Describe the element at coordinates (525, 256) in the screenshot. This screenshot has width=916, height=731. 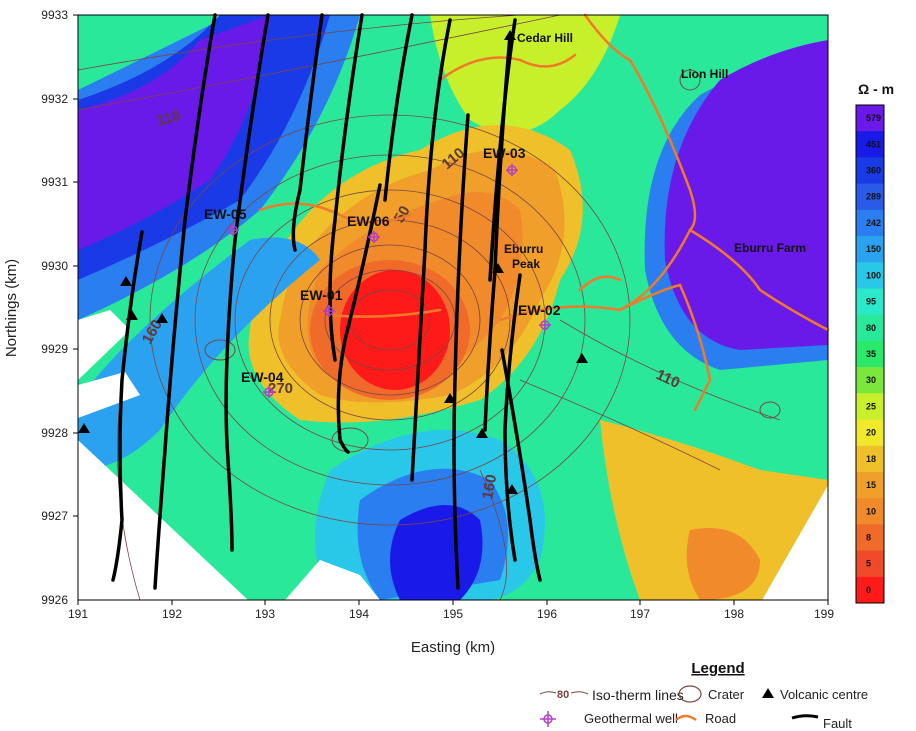
I see `place-eburru-peak: Eburru Peak` at that location.